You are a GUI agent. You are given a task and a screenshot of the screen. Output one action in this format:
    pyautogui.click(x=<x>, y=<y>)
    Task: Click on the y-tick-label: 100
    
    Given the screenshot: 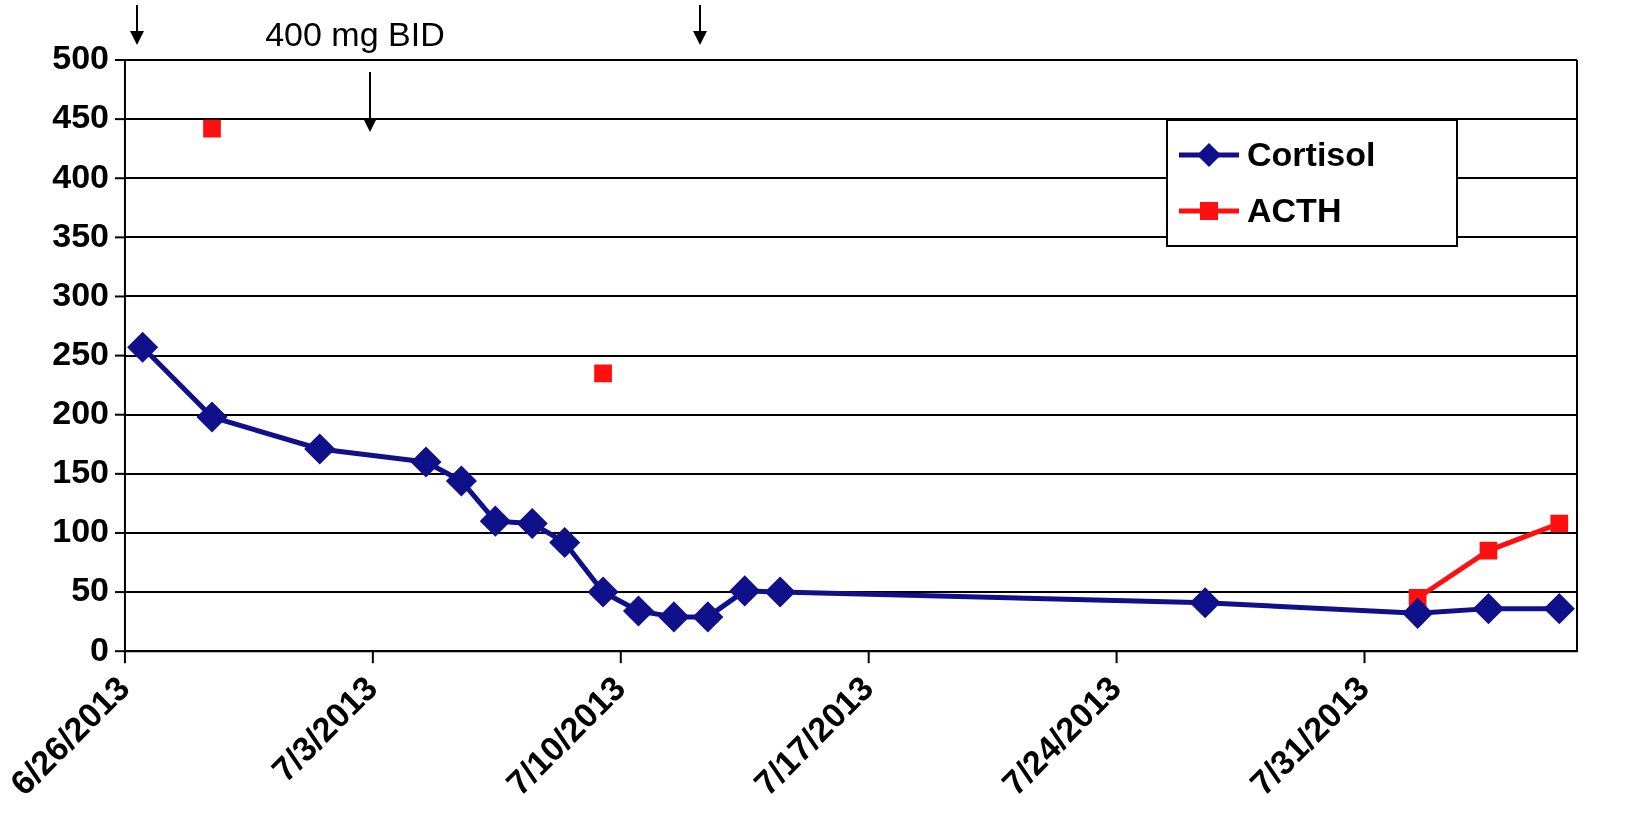 What is the action you would take?
    pyautogui.click(x=80, y=530)
    